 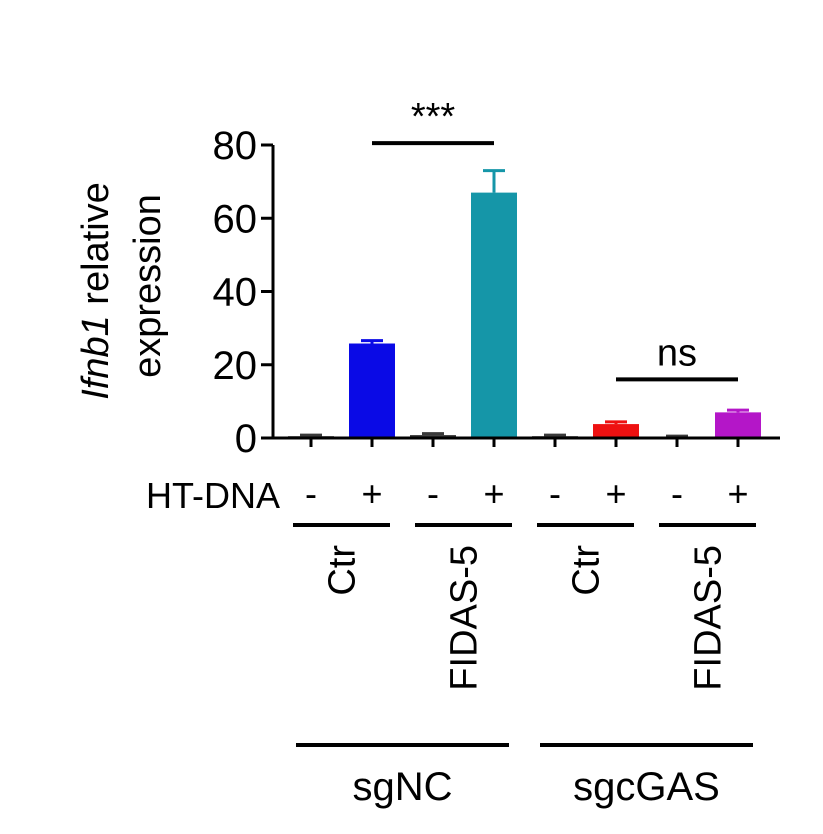 What do you see at coordinates (246, 439) in the screenshot?
I see `y-tick-label: 0` at bounding box center [246, 439].